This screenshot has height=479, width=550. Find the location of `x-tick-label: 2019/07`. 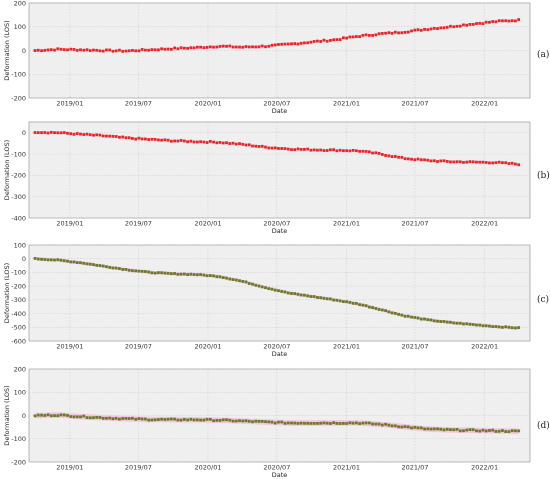

x-tick-label: 2019/07 is located at coordinates (138, 224).